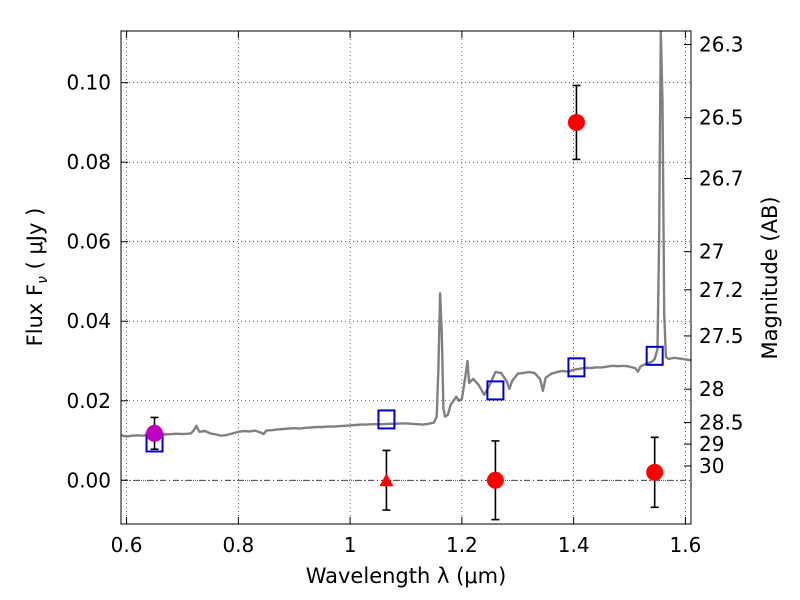 This screenshot has width=800, height=600. What do you see at coordinates (721, 290) in the screenshot?
I see `magnitude-tick-label: 27.2` at bounding box center [721, 290].